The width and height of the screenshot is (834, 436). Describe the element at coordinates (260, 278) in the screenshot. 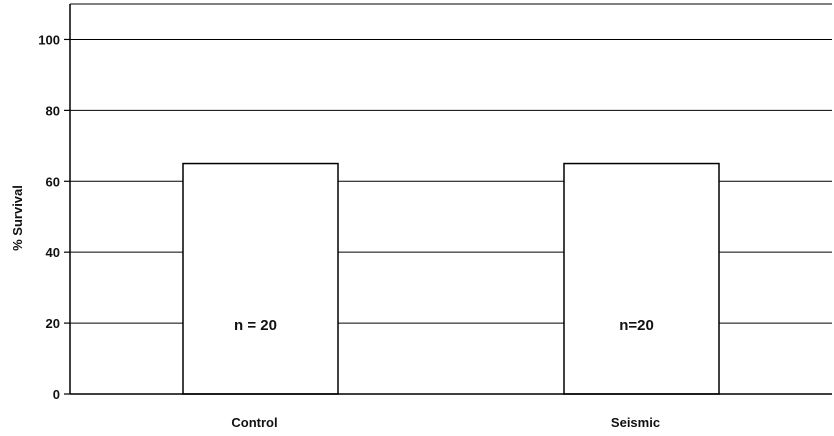

I see `bar-control` at that location.